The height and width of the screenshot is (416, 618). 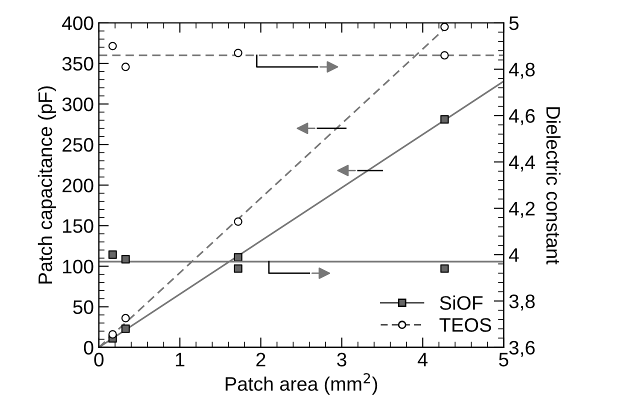 What do you see at coordinates (78, 267) in the screenshot?
I see `y-tick-label: 100` at bounding box center [78, 267].